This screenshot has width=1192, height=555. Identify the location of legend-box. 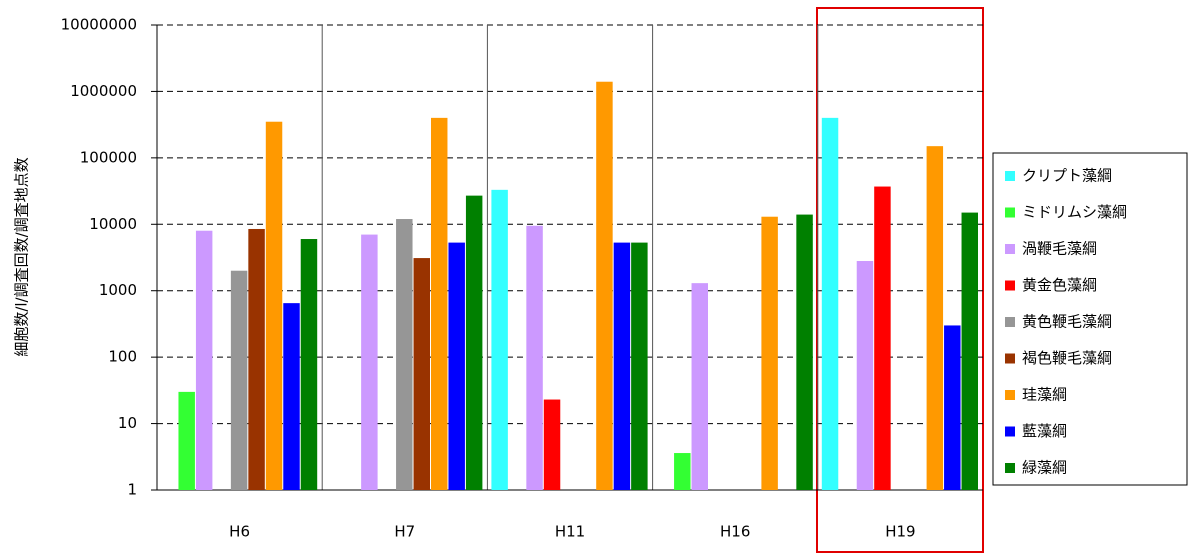
(1090, 319).